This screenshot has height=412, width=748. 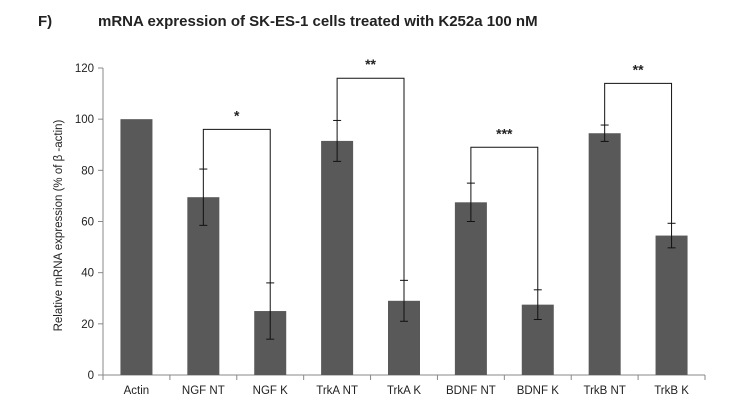 What do you see at coordinates (87, 325) in the screenshot?
I see `y-tick-label: 20` at bounding box center [87, 325].